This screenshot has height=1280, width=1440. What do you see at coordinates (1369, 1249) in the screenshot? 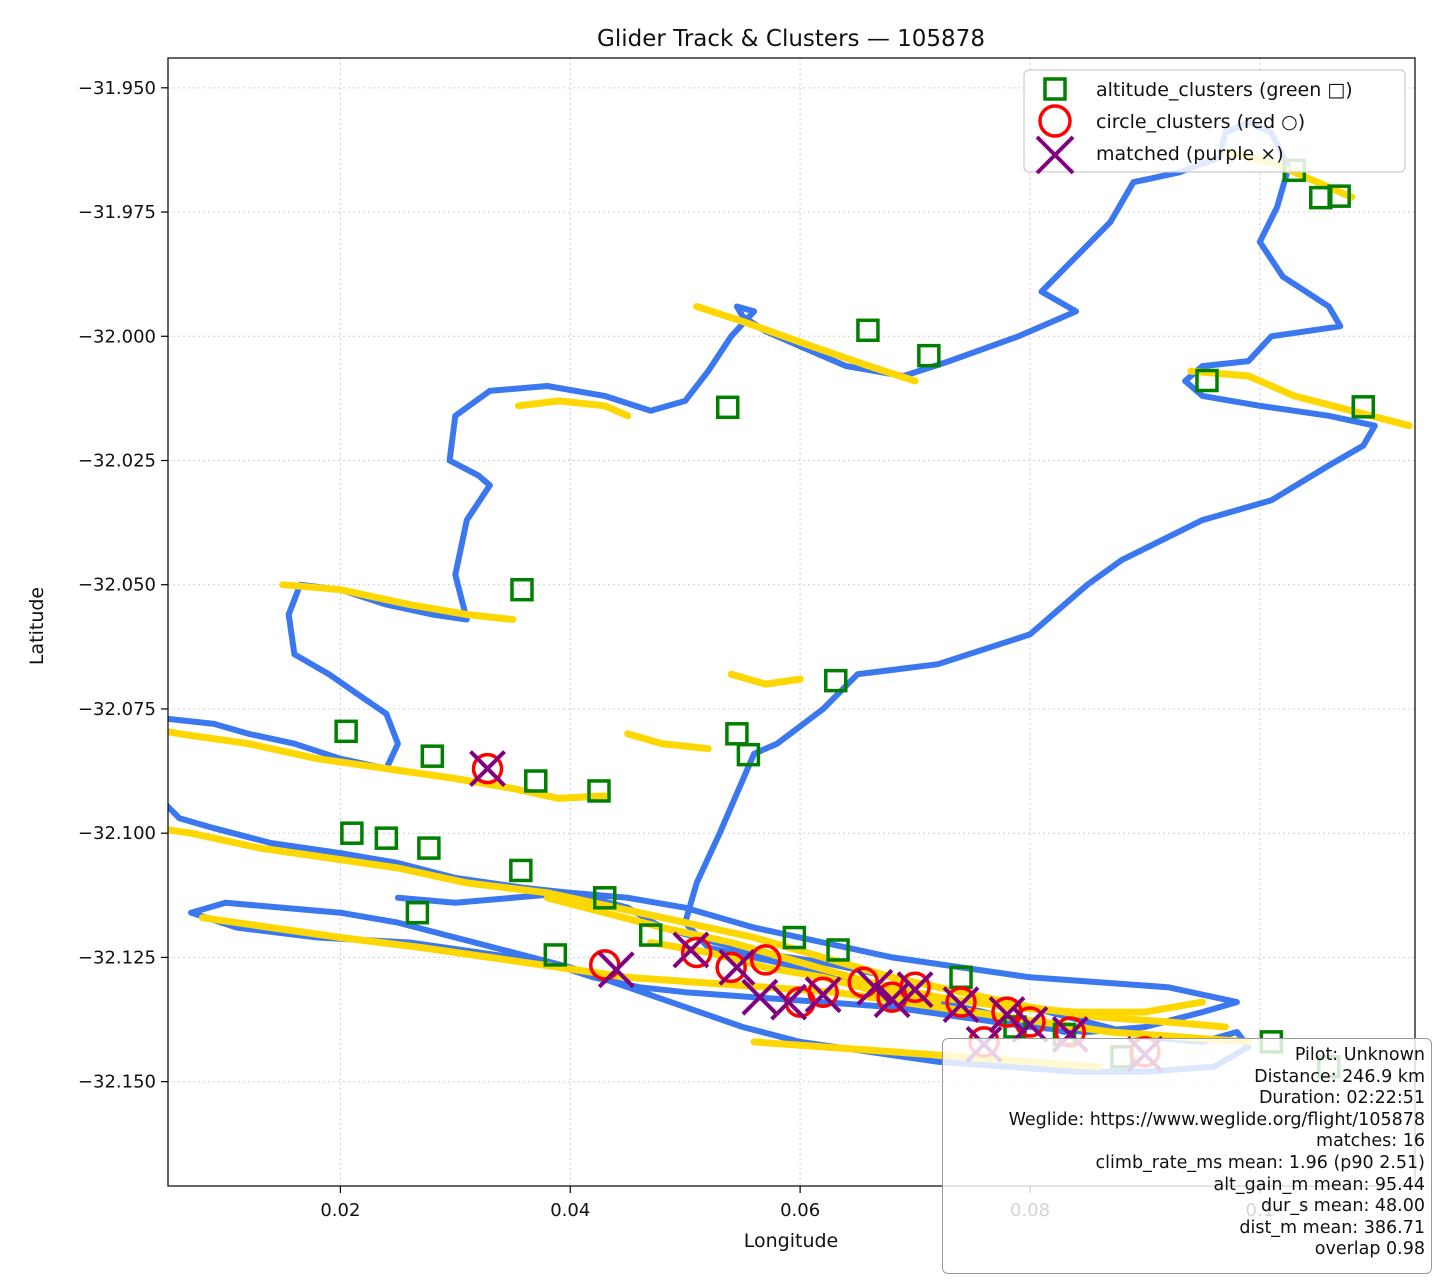
I see `info-overlap: overlap 0.98` at bounding box center [1369, 1249].